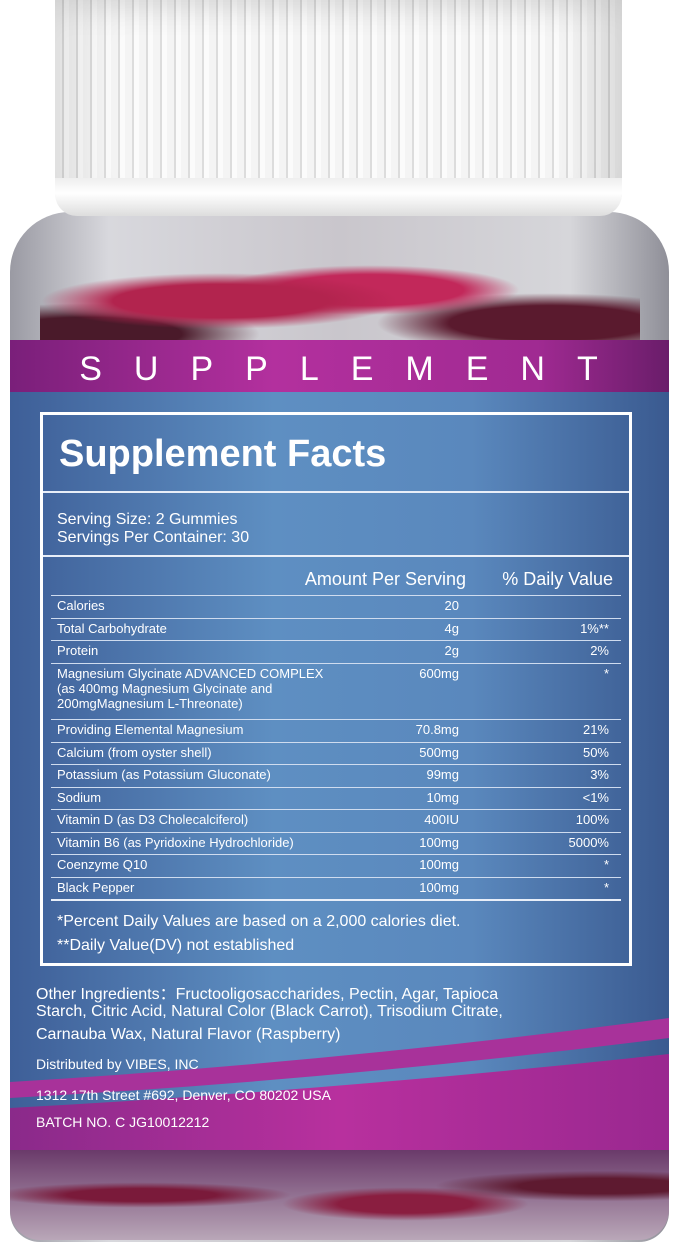 This screenshot has width=679, height=1254. Describe the element at coordinates (451, 650) in the screenshot. I see `amount: 2g` at that location.